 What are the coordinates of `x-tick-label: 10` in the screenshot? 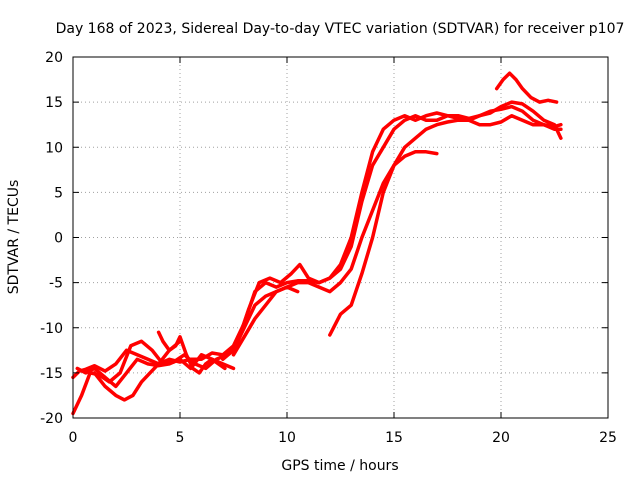 It's located at (287, 438).